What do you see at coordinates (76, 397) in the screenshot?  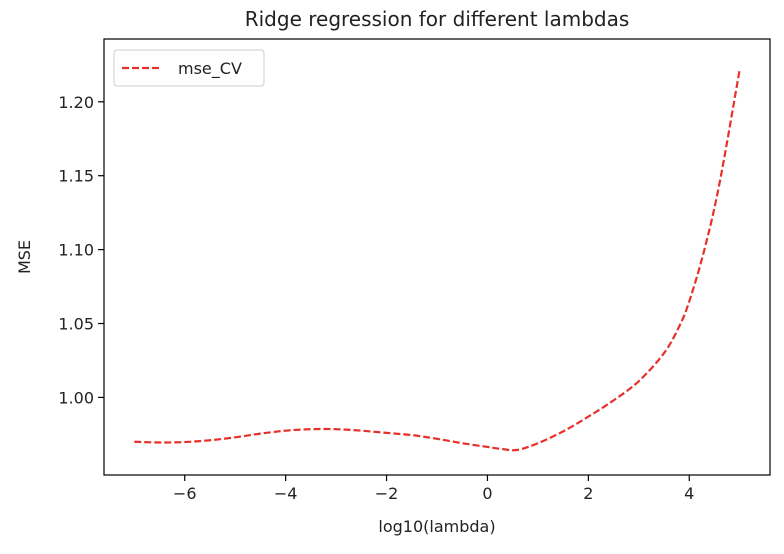 I see `y-tick-label: 1.00` at bounding box center [76, 397].